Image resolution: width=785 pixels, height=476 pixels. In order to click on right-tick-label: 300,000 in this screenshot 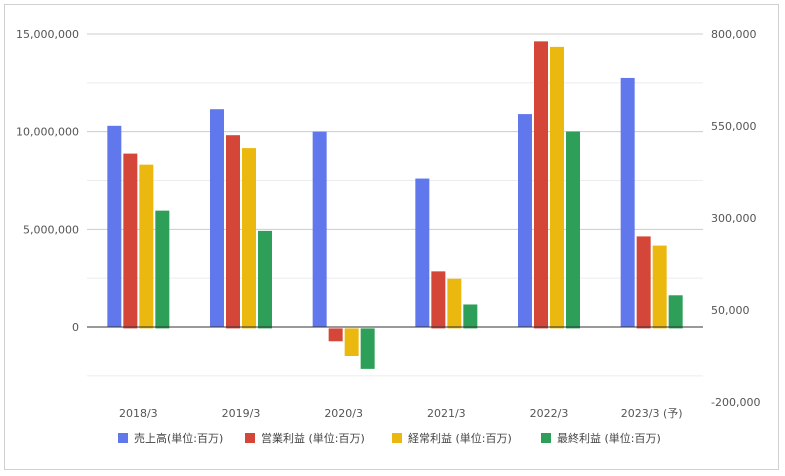, I will do `click(734, 218)`.